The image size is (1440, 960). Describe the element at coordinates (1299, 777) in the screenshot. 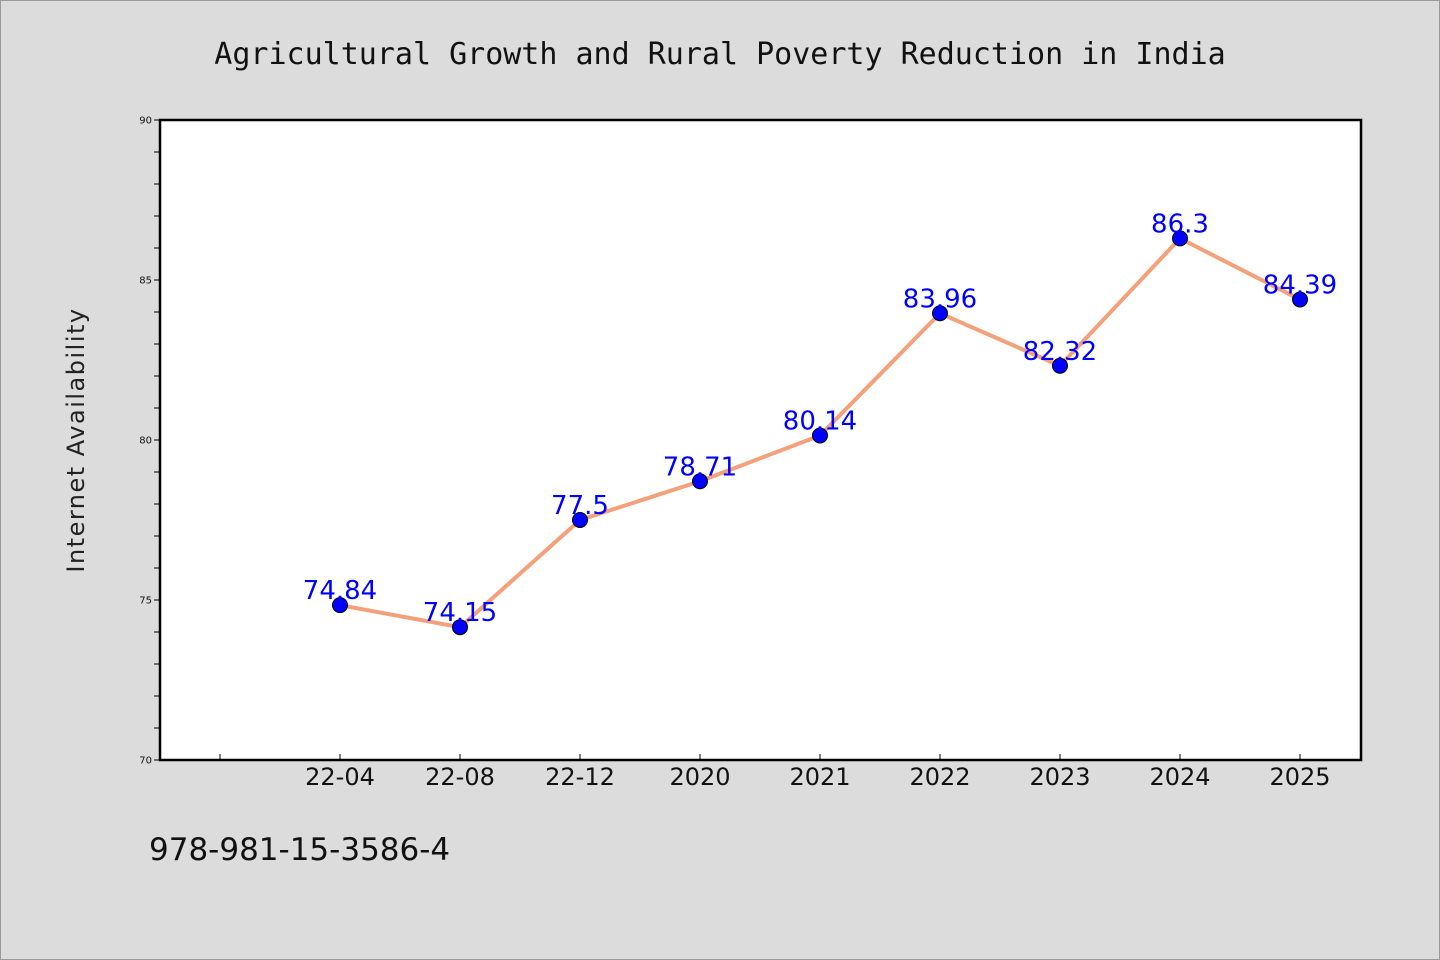

I see `x-tick-label: 2025` at that location.